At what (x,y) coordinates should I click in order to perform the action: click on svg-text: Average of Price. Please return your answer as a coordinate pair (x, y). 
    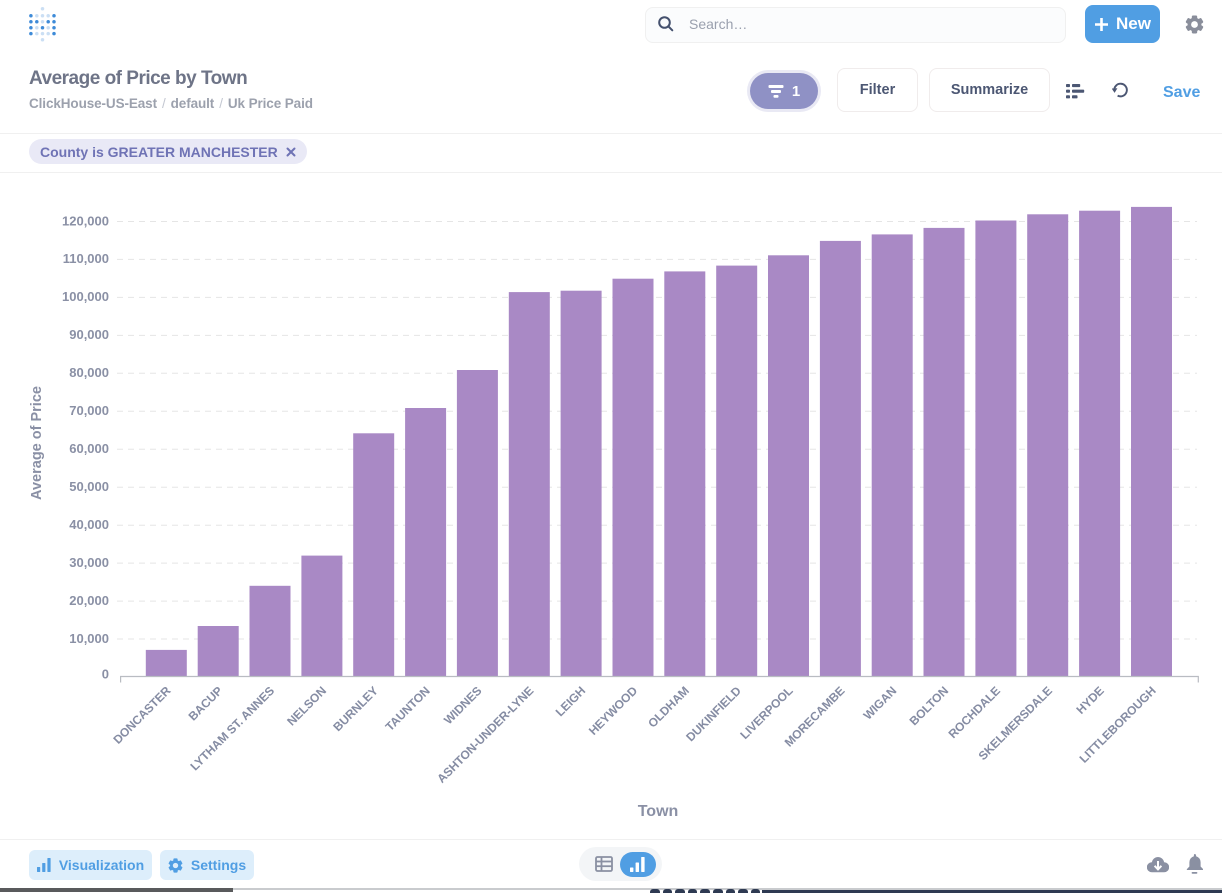
    Looking at the image, I should click on (37, 443).